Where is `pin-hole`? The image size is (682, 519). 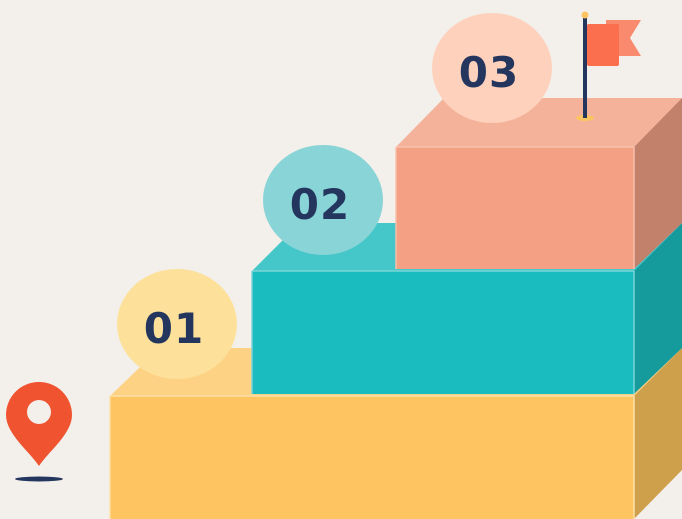
pin-hole is located at coordinates (39, 412).